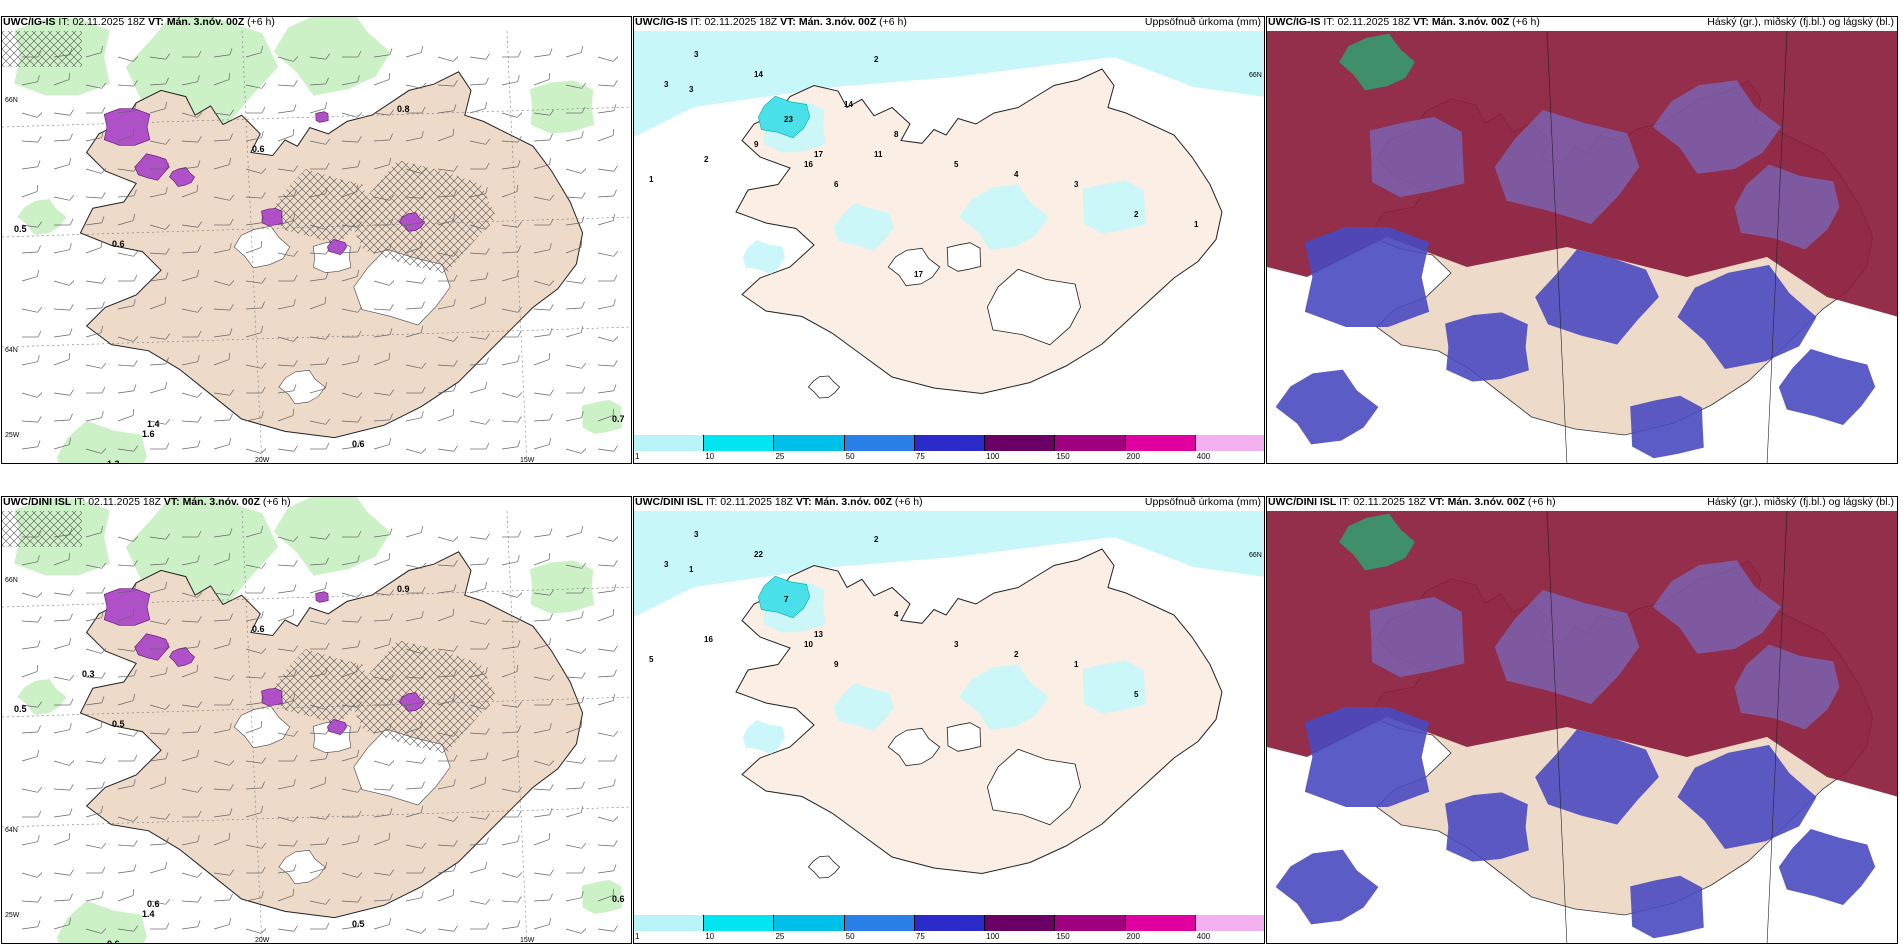 The width and height of the screenshot is (1900, 950). I want to click on colorbar-swatch, so click(669, 923).